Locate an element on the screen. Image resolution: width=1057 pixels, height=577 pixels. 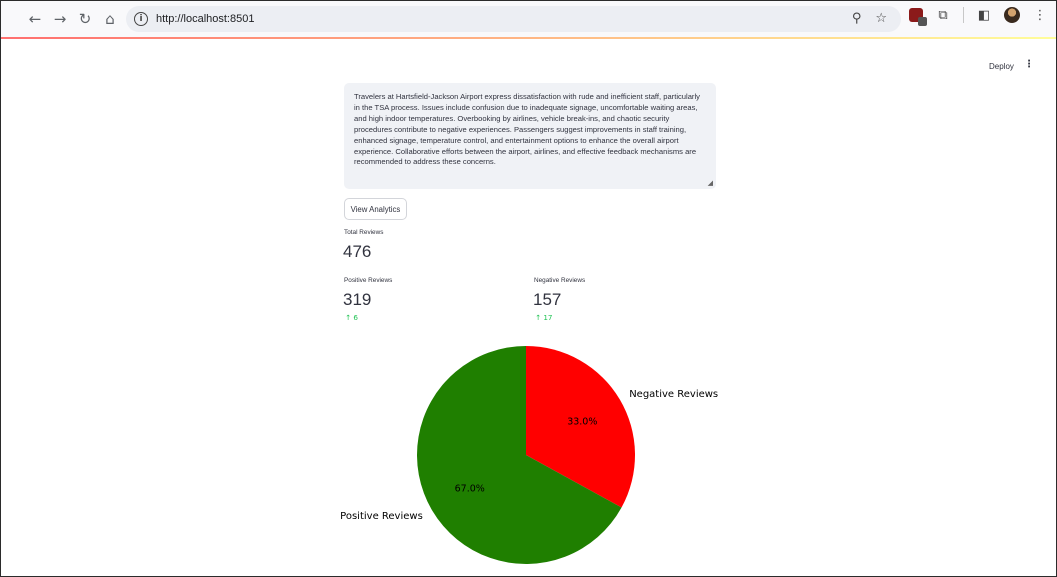
pie-label-negative: Negative Reviews is located at coordinates (673, 394).